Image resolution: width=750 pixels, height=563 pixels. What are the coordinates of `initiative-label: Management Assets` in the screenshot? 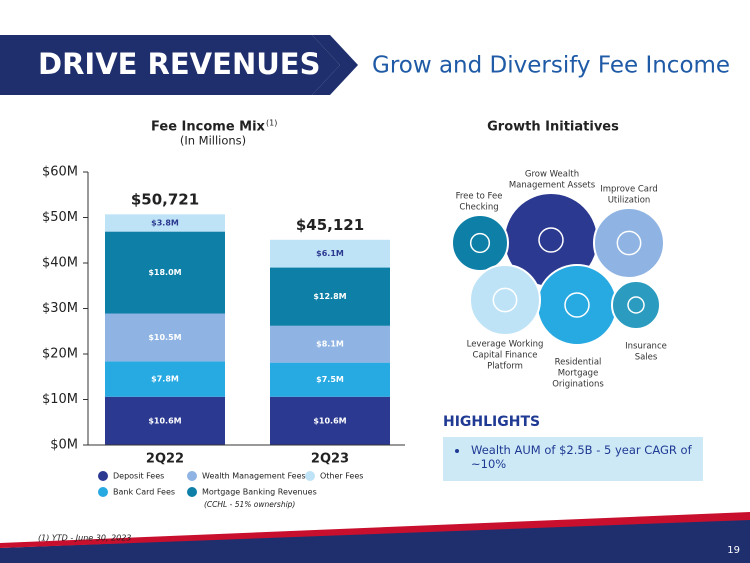 It's located at (552, 186).